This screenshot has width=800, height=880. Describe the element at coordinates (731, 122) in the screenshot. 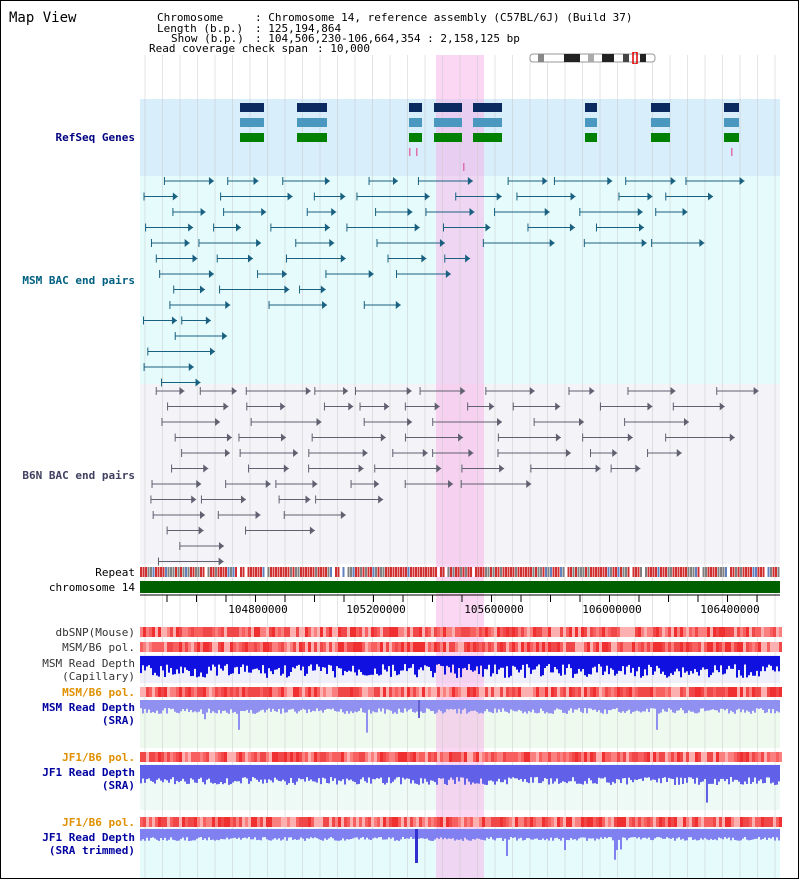

I see `refseq-gene` at that location.